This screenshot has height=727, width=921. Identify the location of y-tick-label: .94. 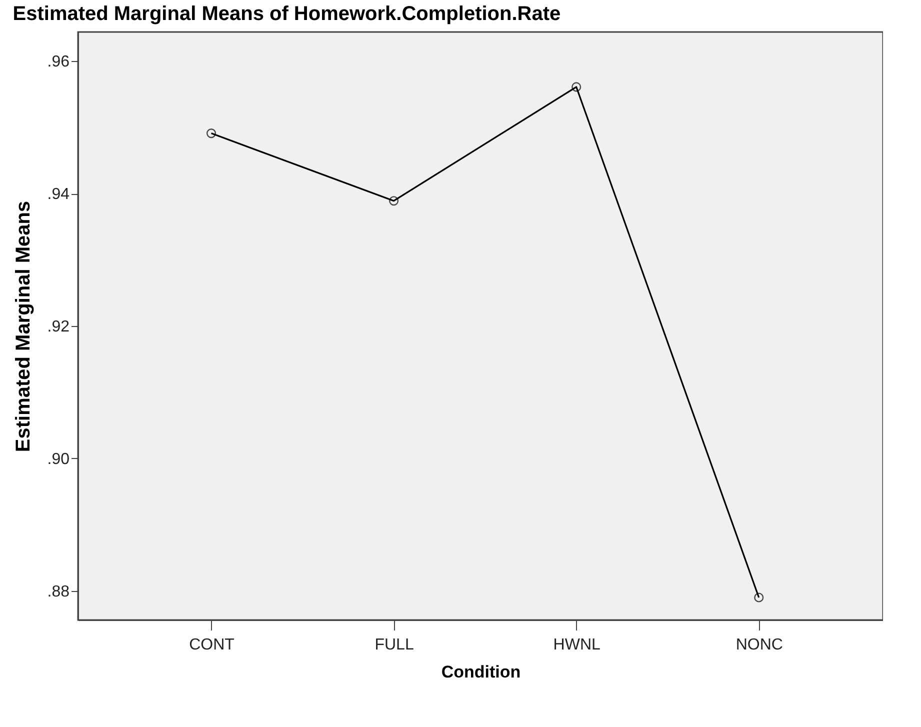
(58, 195).